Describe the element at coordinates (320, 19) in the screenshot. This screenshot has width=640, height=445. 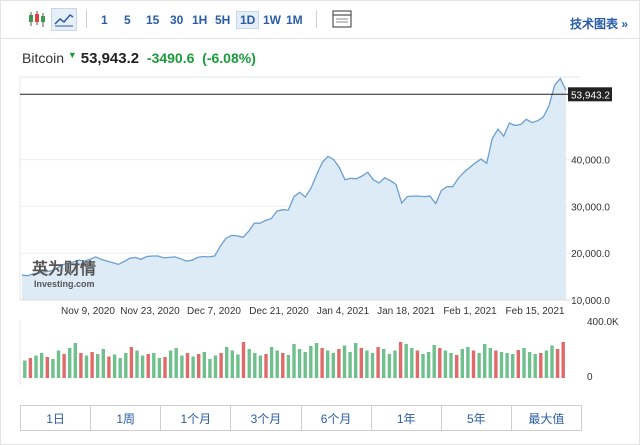
I see `chart-toolbar: 1 5 15 30 1H 5H 1D 1W 1M 技术图表 »` at that location.